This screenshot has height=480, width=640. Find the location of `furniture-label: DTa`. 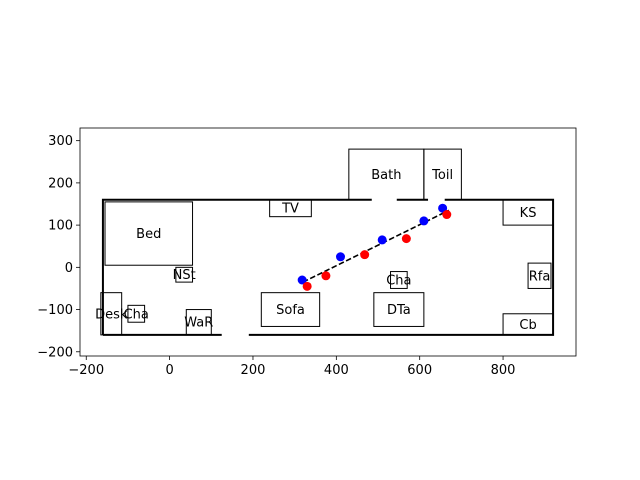

furniture-label: DTa is located at coordinates (399, 310).